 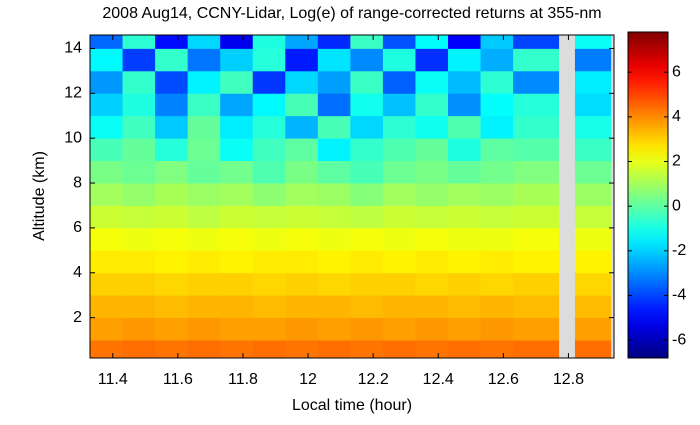 I want to click on y-tick-label: 8, so click(x=77, y=182).